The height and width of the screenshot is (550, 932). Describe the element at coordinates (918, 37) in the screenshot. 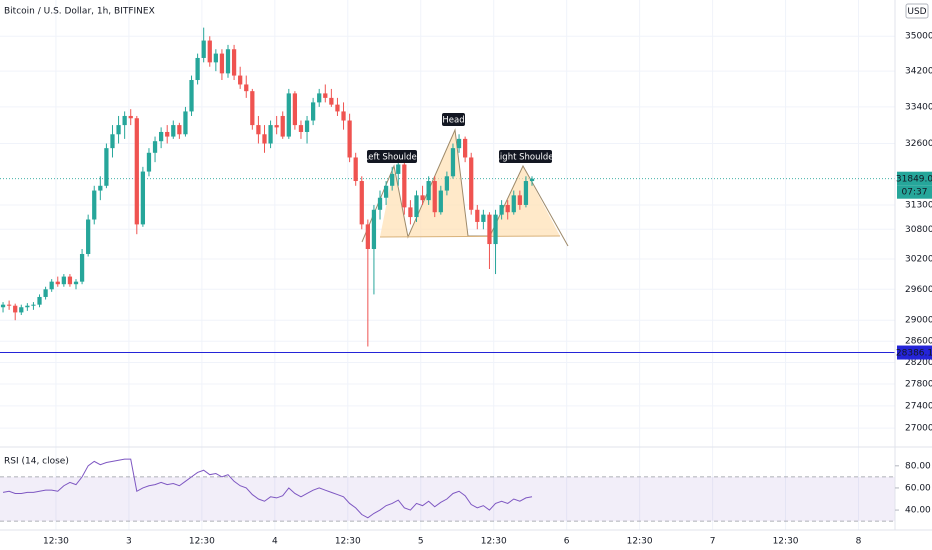

I see `y-tick-label: 35000.0` at that location.